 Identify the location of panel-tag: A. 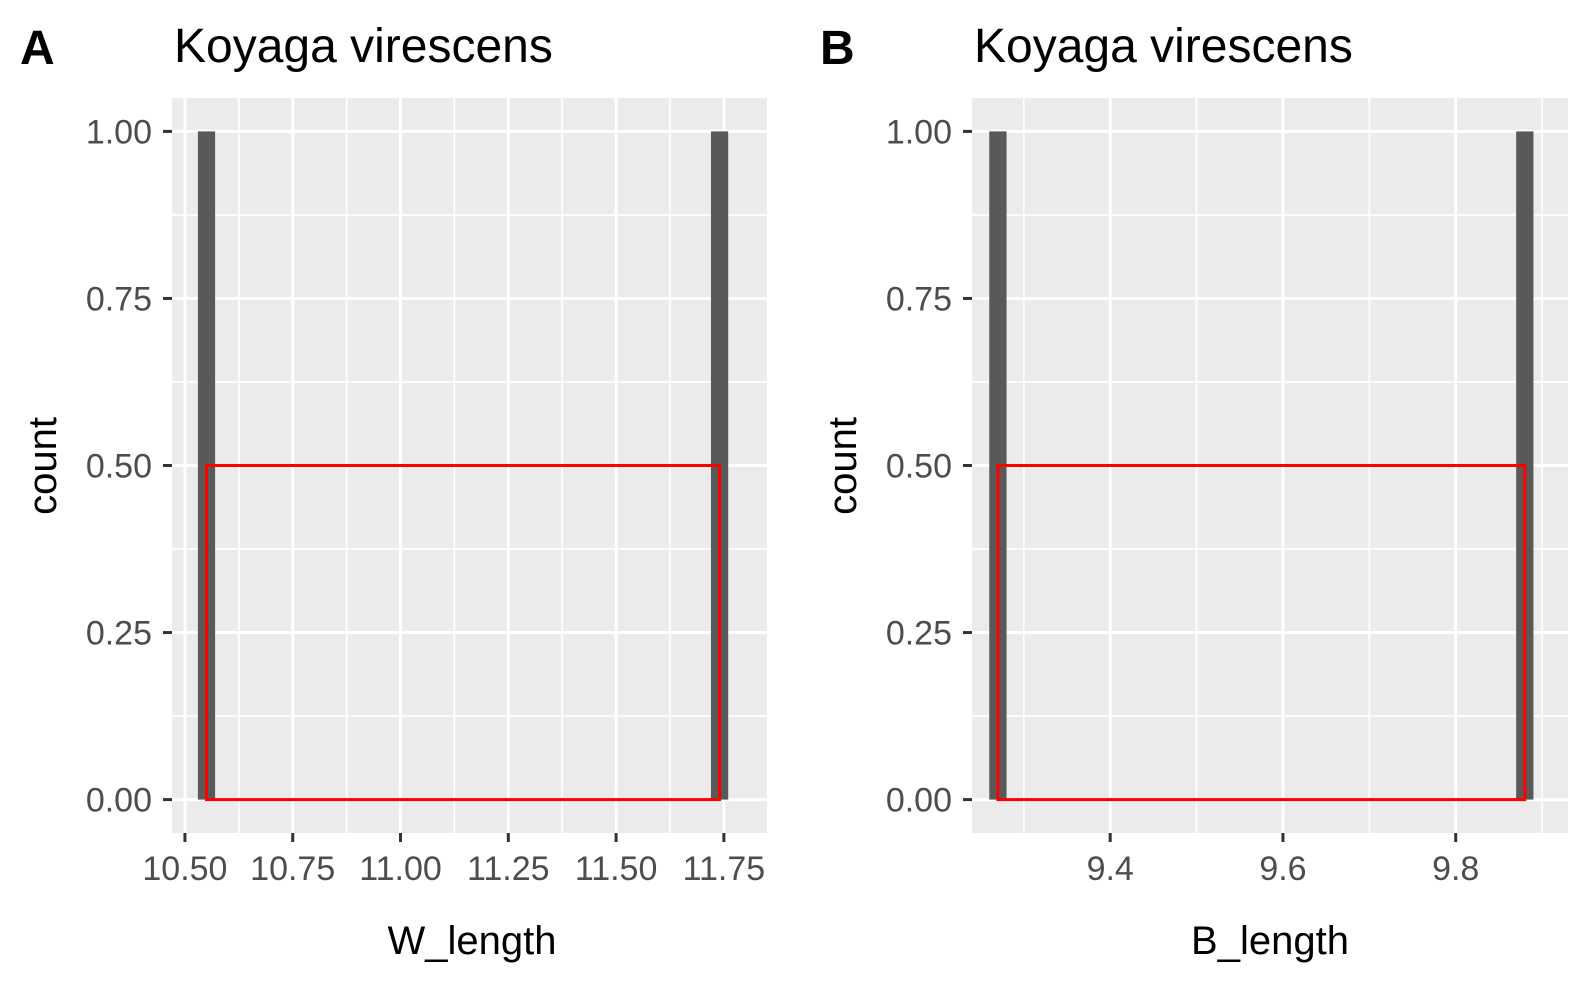
(37, 48).